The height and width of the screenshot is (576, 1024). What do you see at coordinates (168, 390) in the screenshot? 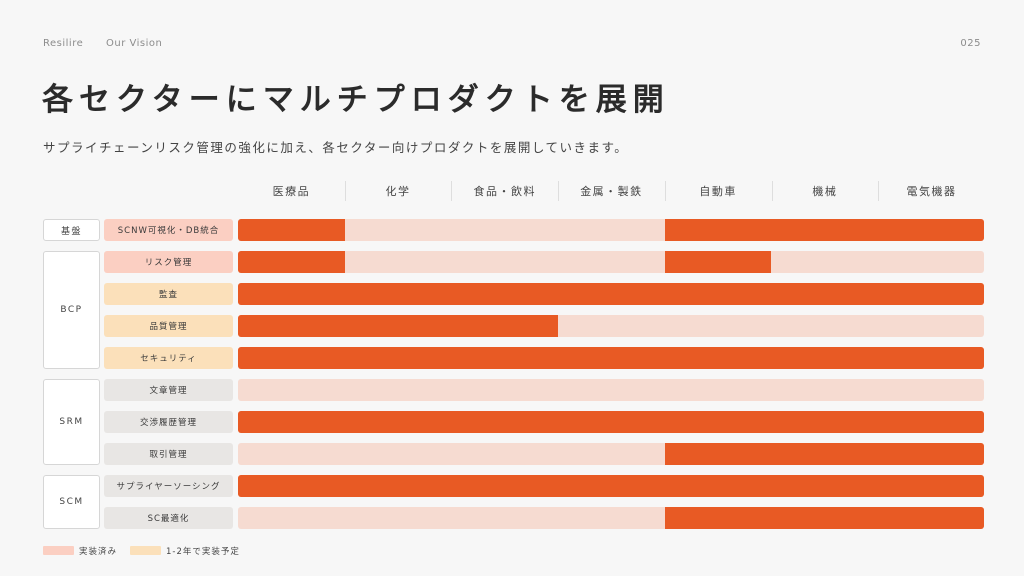
I see `product-label: 文章管理` at bounding box center [168, 390].